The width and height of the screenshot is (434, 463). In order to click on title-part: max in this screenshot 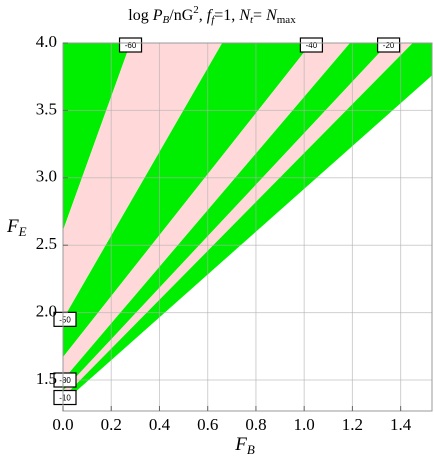, I will do `click(286, 20)`.